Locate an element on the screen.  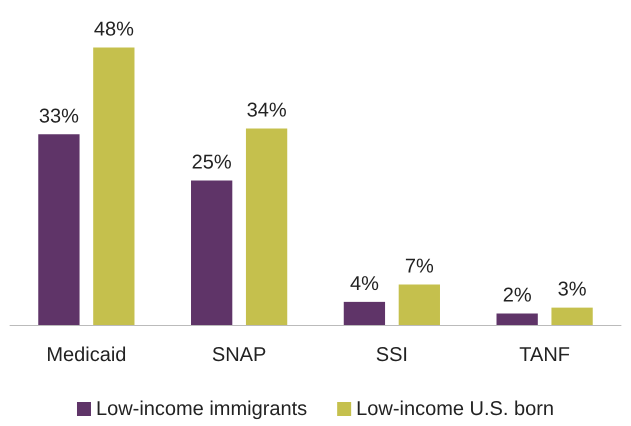
legend-label: Low-income U.S. born is located at coordinates (455, 409).